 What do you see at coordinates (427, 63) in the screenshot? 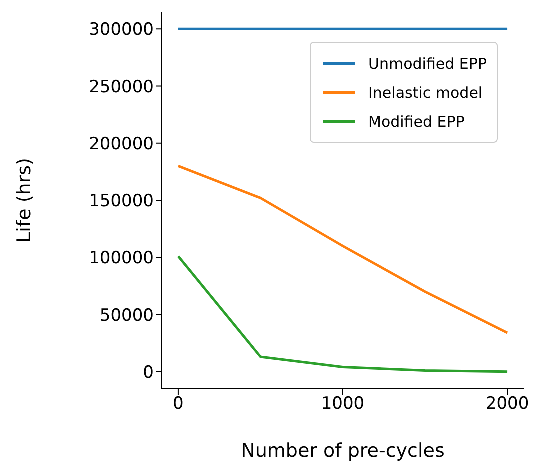
I see `legend-label: Unmodified EPP` at bounding box center [427, 63].